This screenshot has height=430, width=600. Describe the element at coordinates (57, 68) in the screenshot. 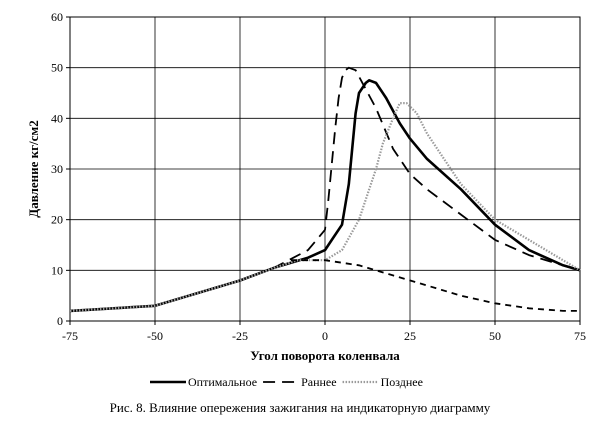

I see `y-tick-label: 50` at that location.